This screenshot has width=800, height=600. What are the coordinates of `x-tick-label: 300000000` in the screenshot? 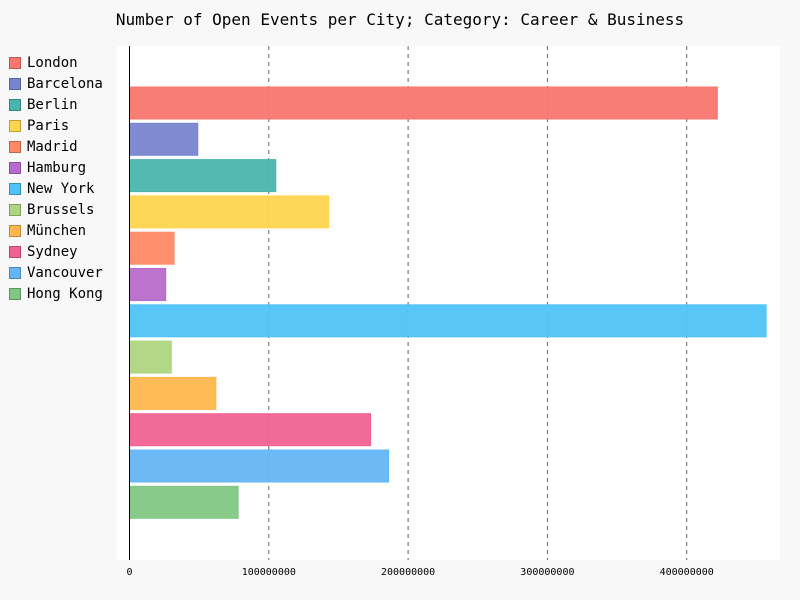 It's located at (547, 572).